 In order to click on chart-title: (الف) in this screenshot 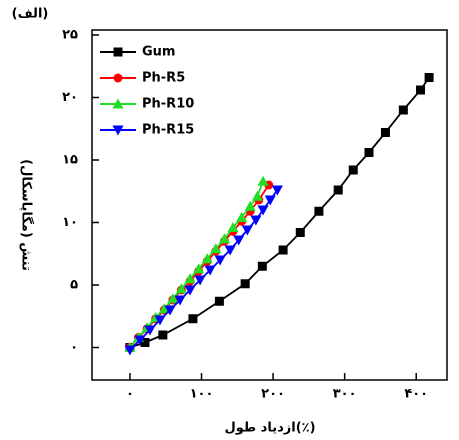, I will do `click(30, 14)`.